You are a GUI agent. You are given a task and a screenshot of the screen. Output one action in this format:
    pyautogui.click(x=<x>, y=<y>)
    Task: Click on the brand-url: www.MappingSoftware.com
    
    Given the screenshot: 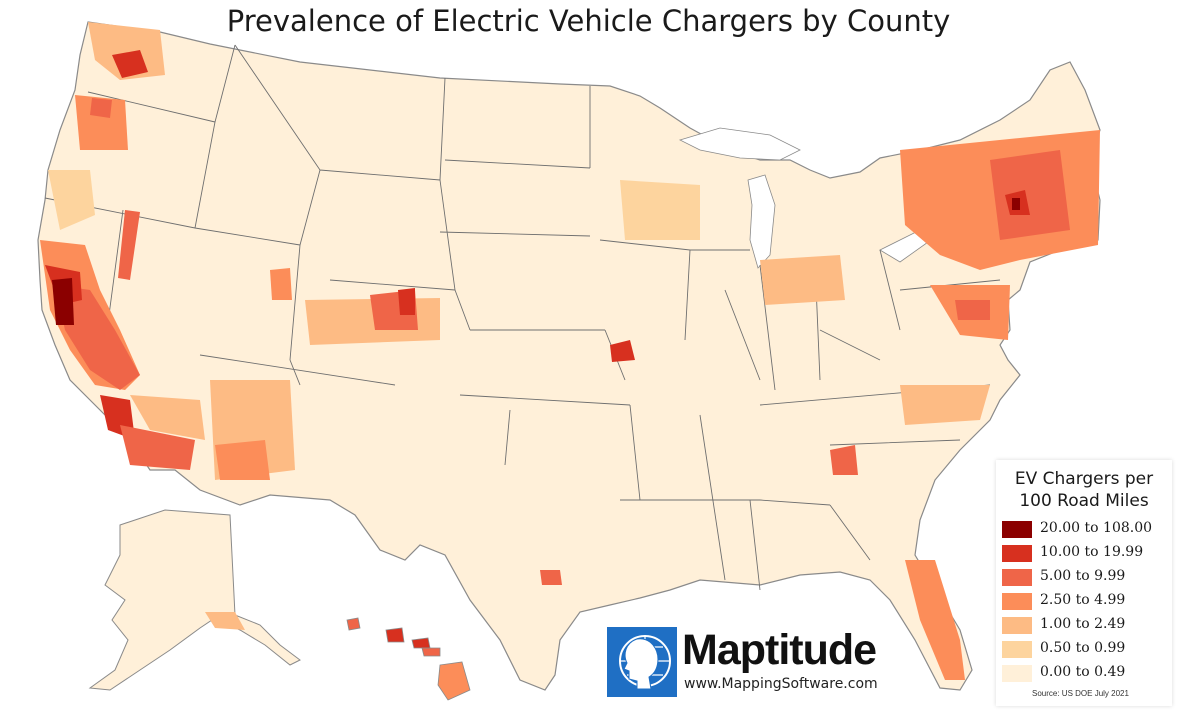 What is the action you would take?
    pyautogui.click(x=781, y=684)
    